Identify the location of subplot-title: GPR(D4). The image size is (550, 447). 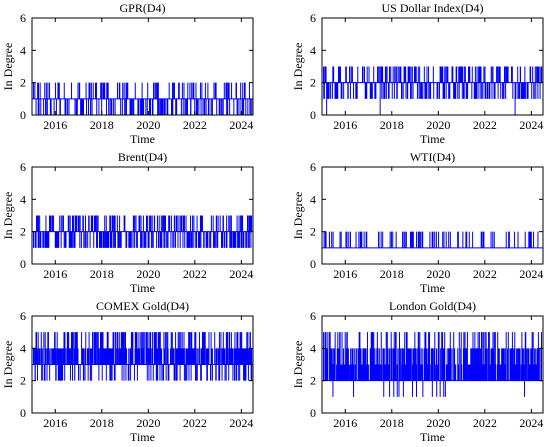
(142, 8).